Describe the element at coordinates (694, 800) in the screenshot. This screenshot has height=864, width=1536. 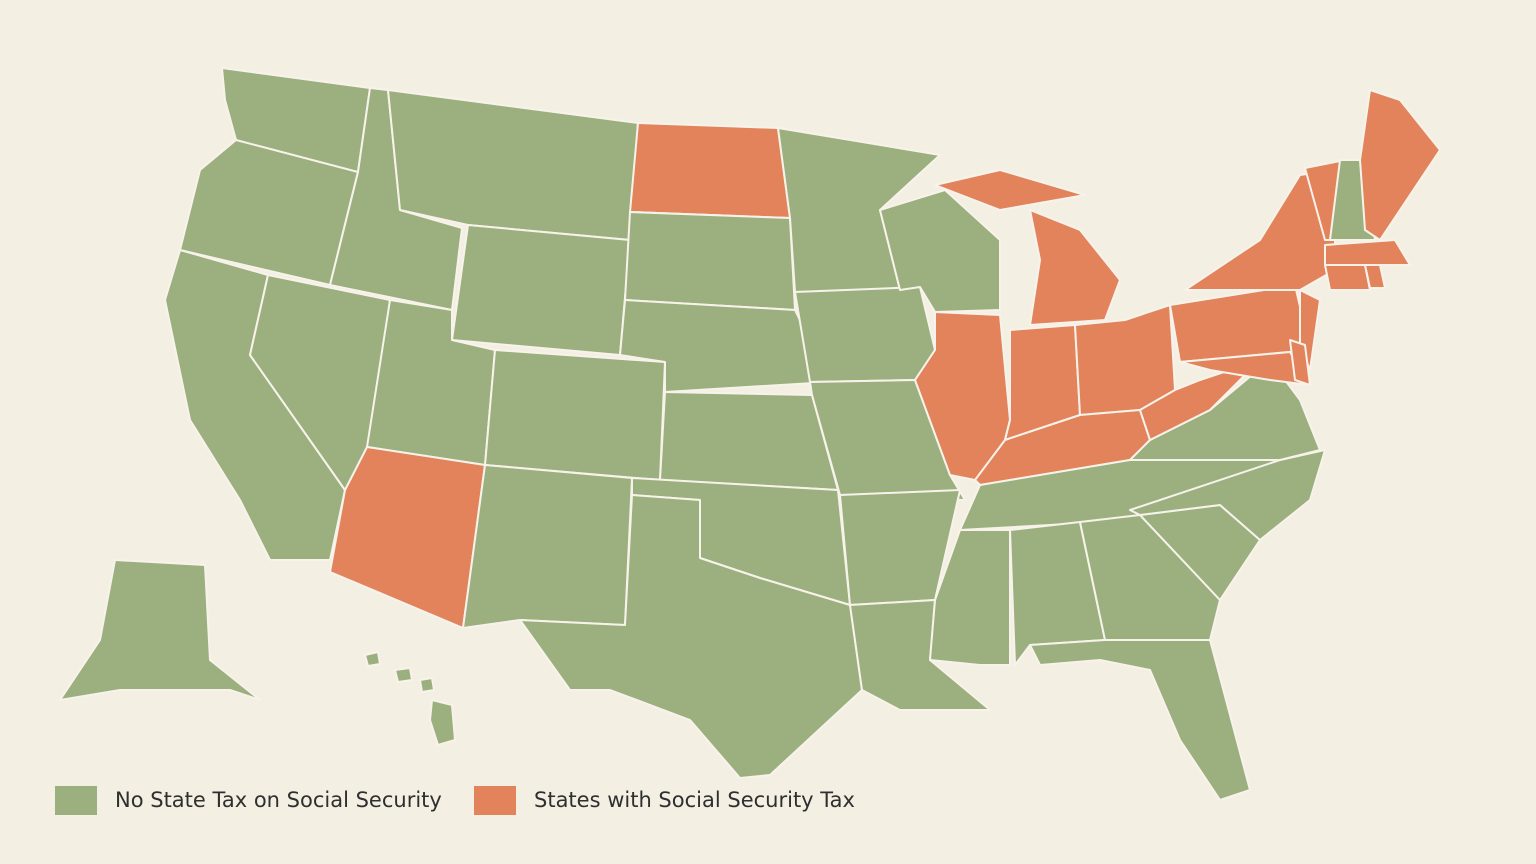
I see `legend-label: States with Social Security Tax` at that location.